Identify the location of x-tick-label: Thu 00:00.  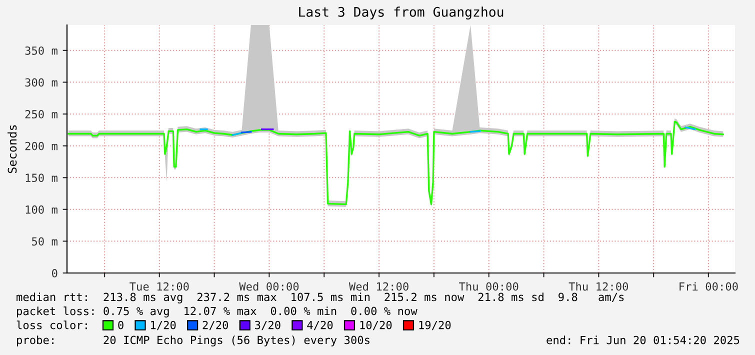
(488, 286).